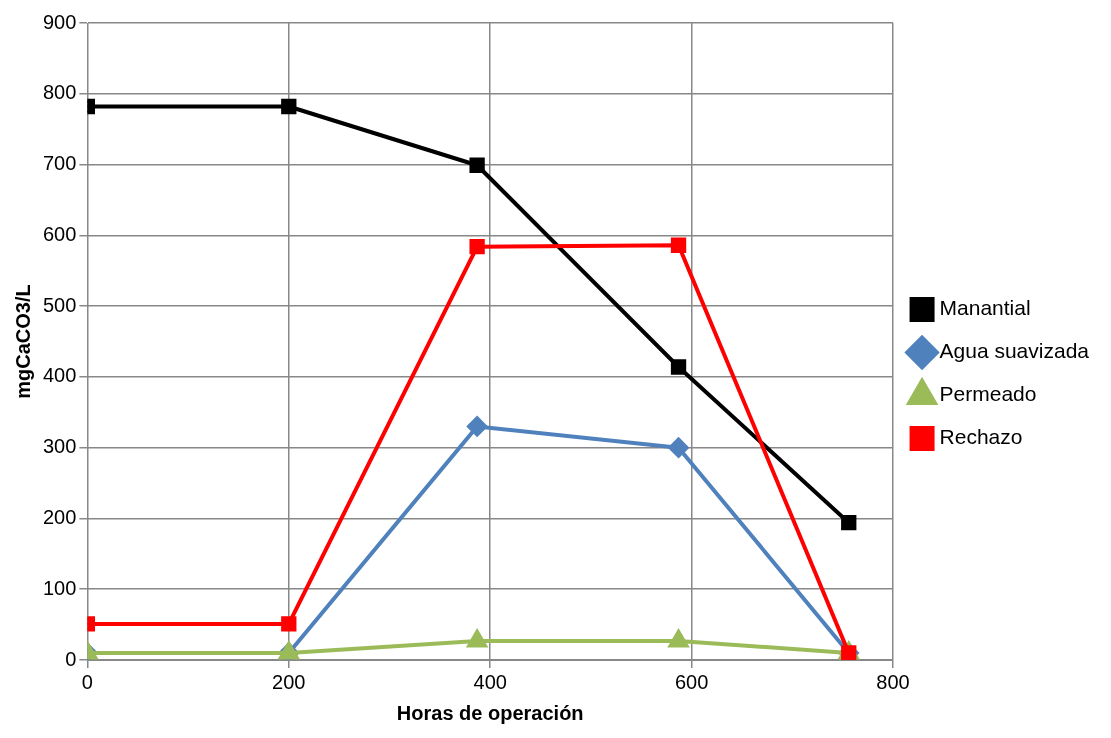  What do you see at coordinates (22, 341) in the screenshot?
I see `y-axis-title: mgCaCO3/L` at bounding box center [22, 341].